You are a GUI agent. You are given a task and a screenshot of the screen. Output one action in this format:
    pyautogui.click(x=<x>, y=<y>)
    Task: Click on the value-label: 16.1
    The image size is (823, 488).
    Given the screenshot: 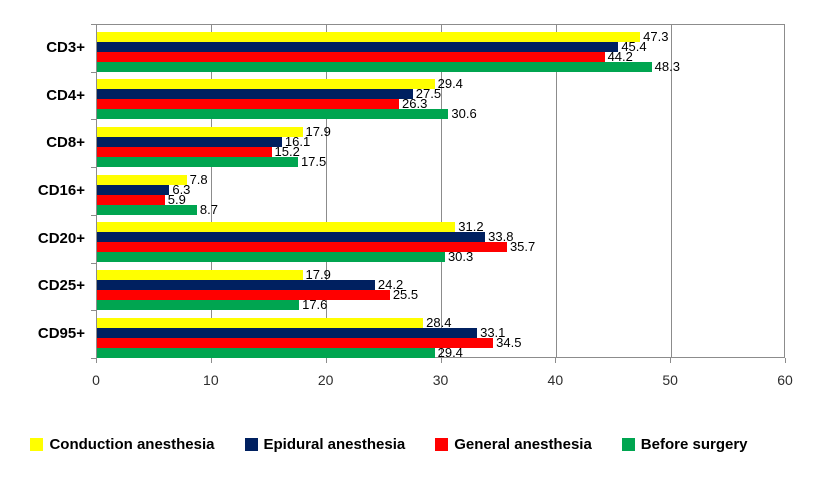 What is the action you would take?
    pyautogui.click(x=297, y=141)
    